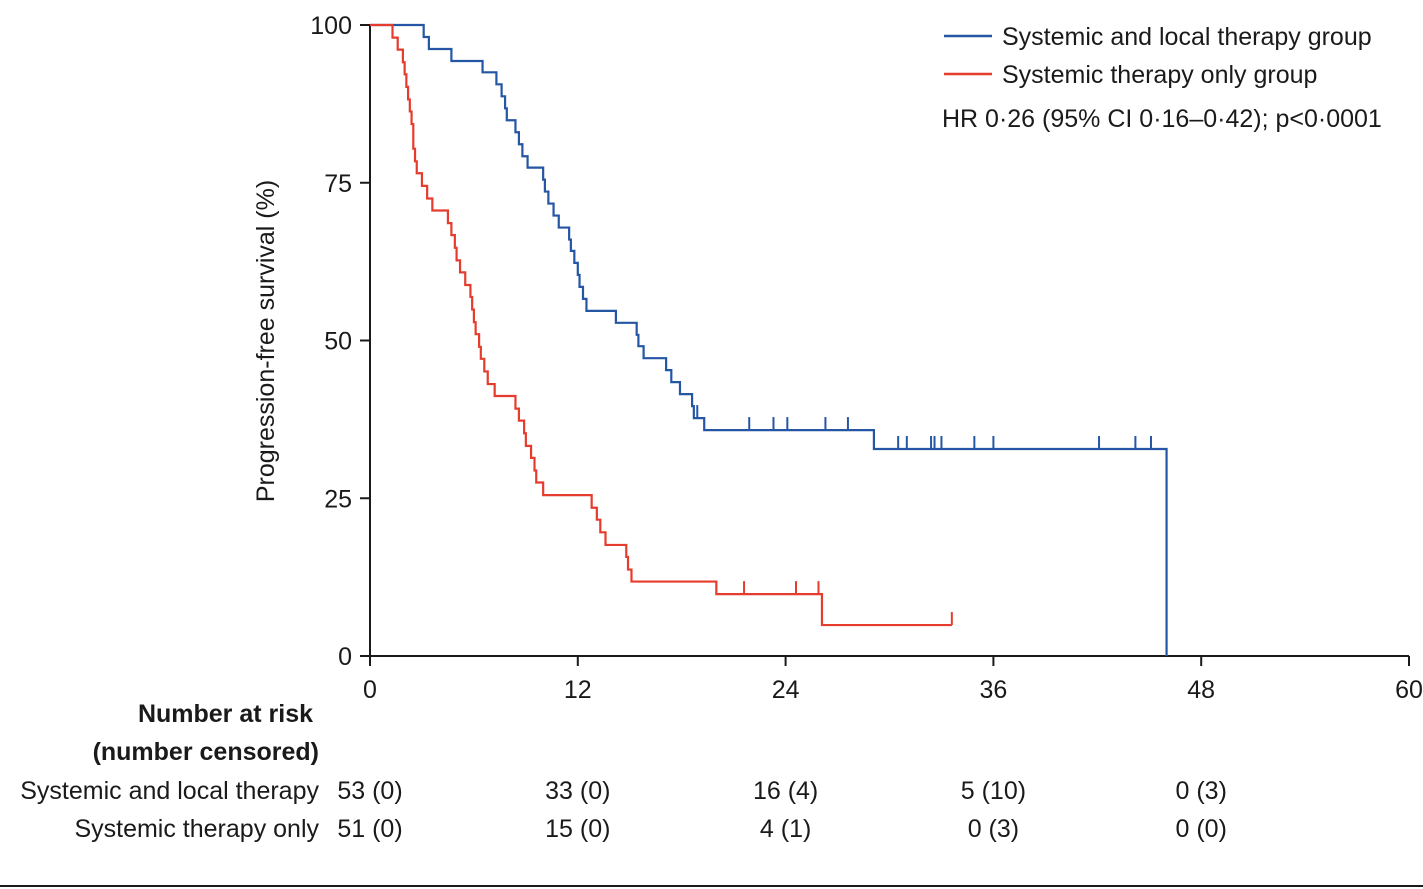  I want to click on risk-value: 33 (0), so click(577, 791).